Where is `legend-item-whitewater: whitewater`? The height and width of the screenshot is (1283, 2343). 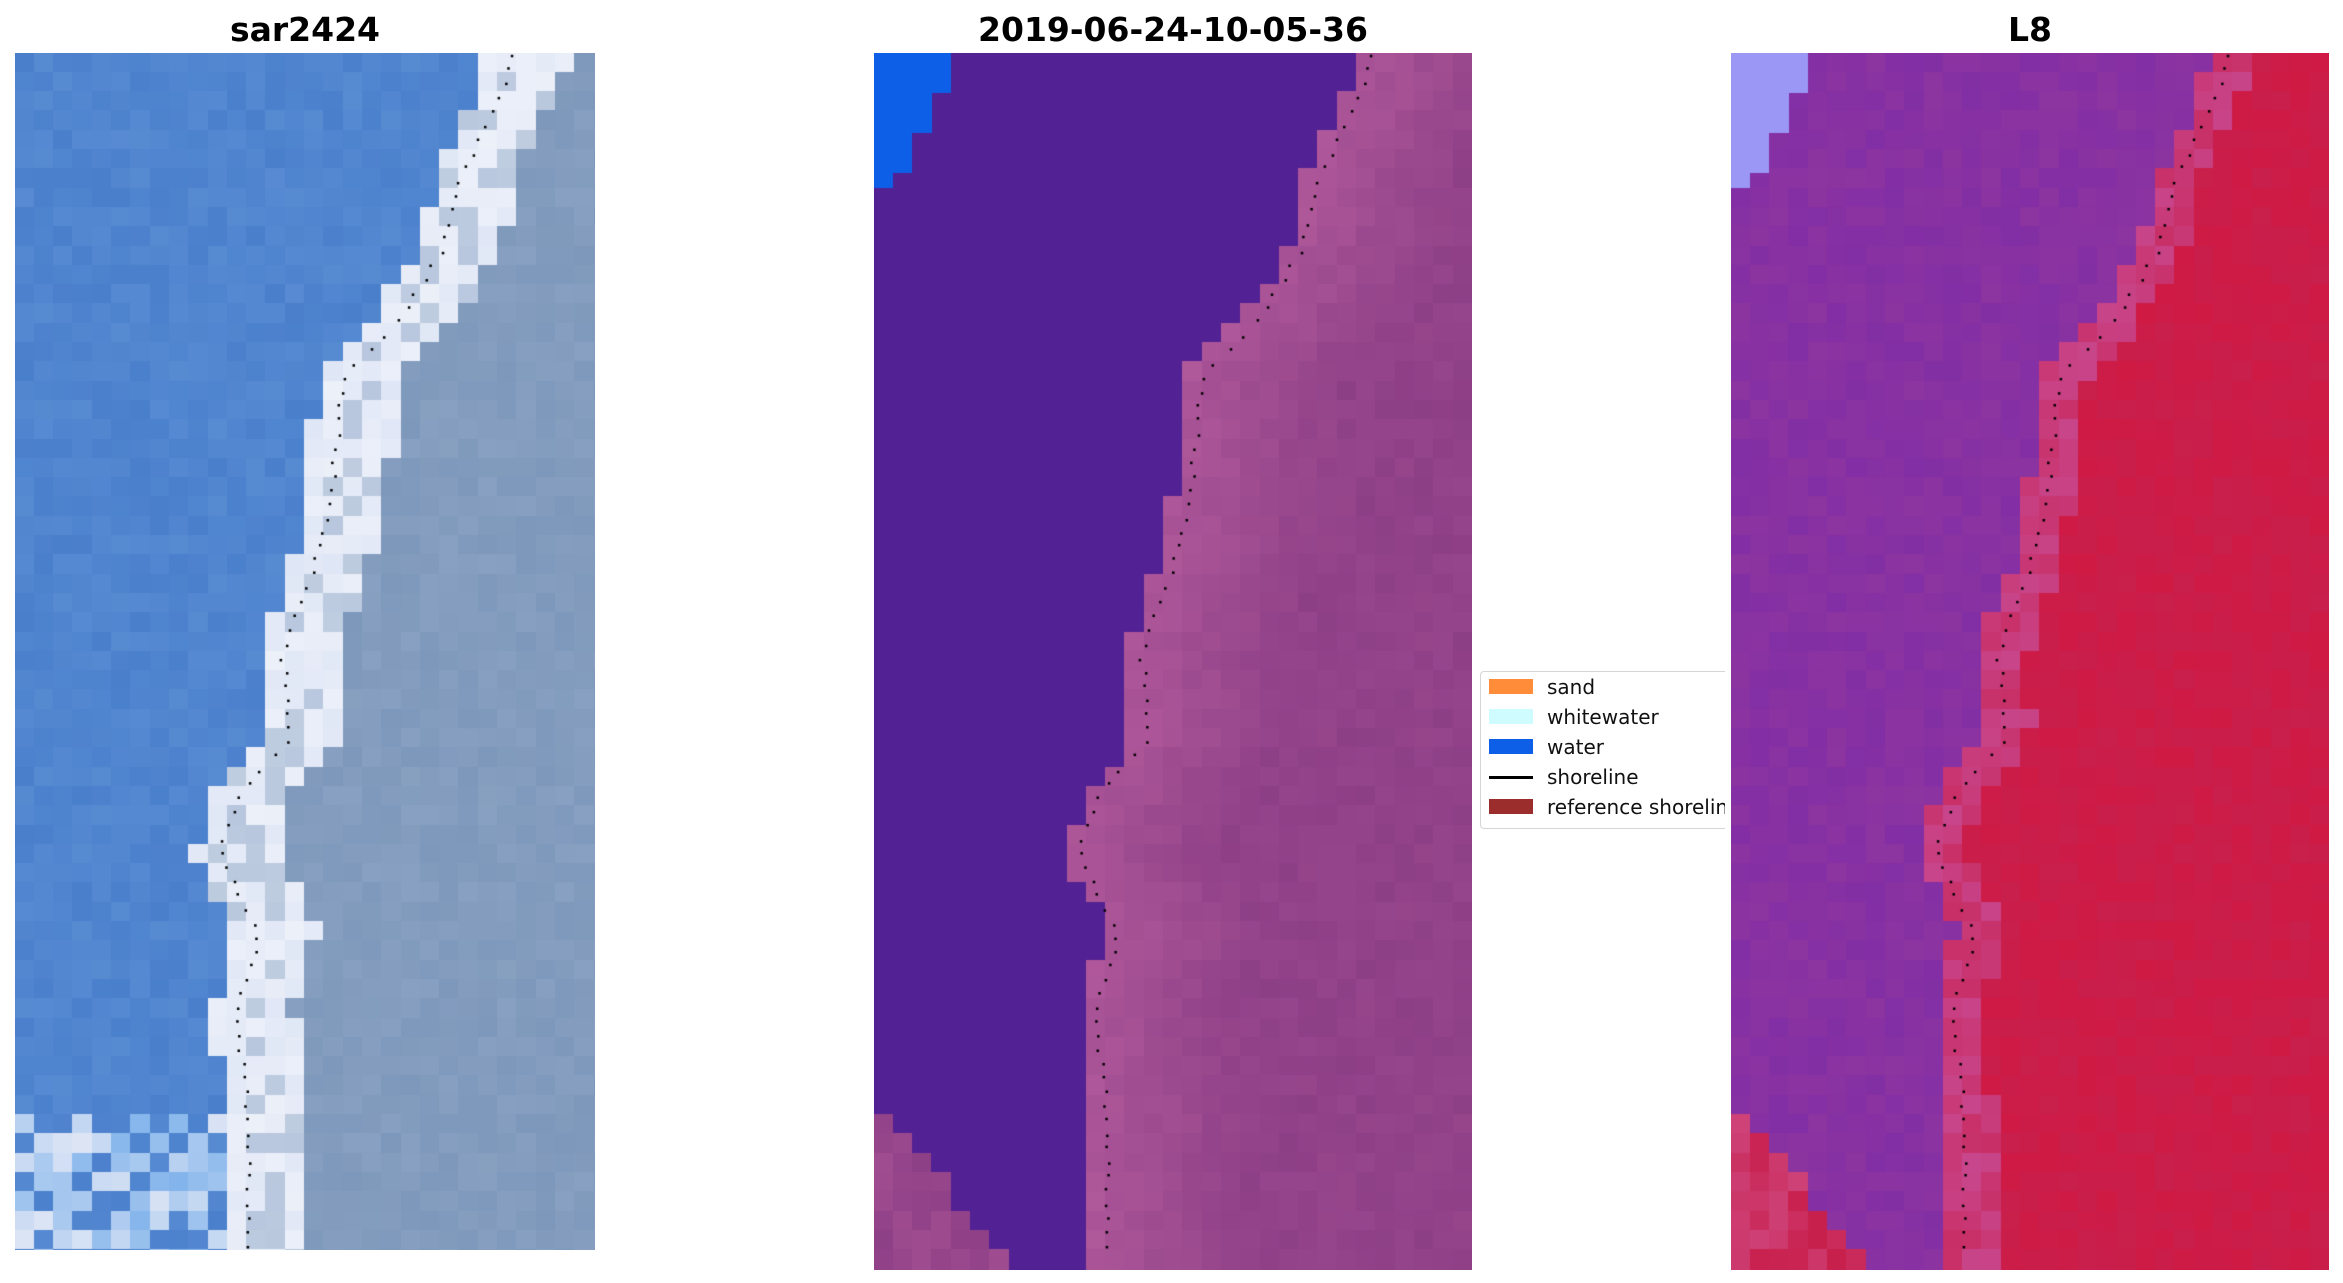 legend-item-whitewater: whitewater is located at coordinates (1603, 717).